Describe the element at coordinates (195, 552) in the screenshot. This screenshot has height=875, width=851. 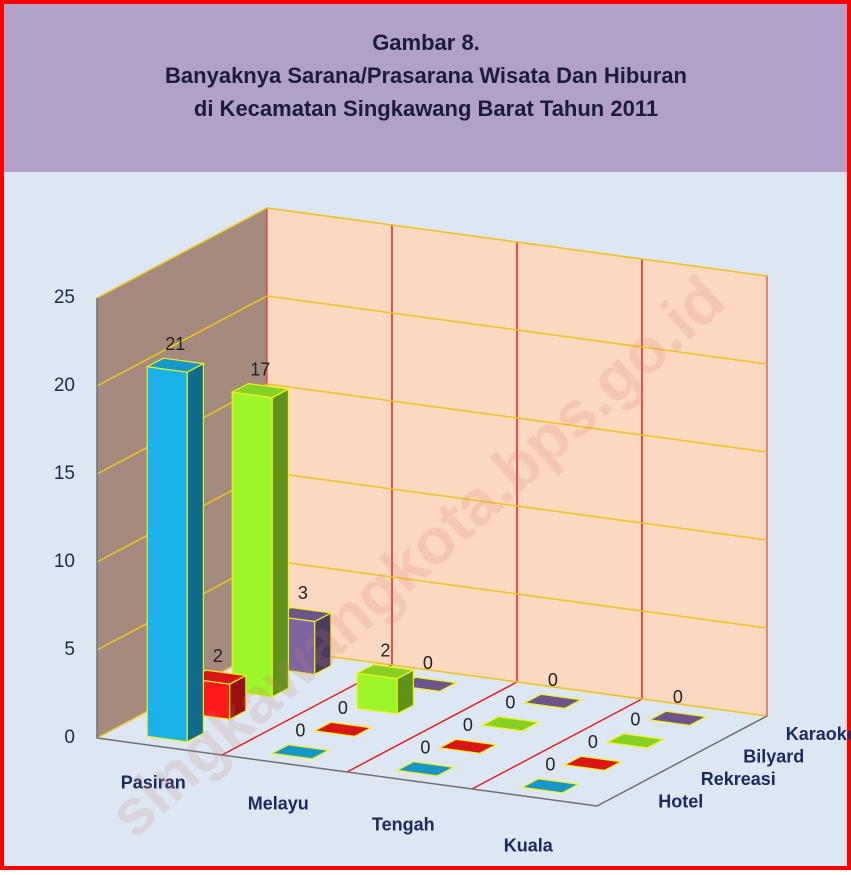
I see `bar-side` at that location.